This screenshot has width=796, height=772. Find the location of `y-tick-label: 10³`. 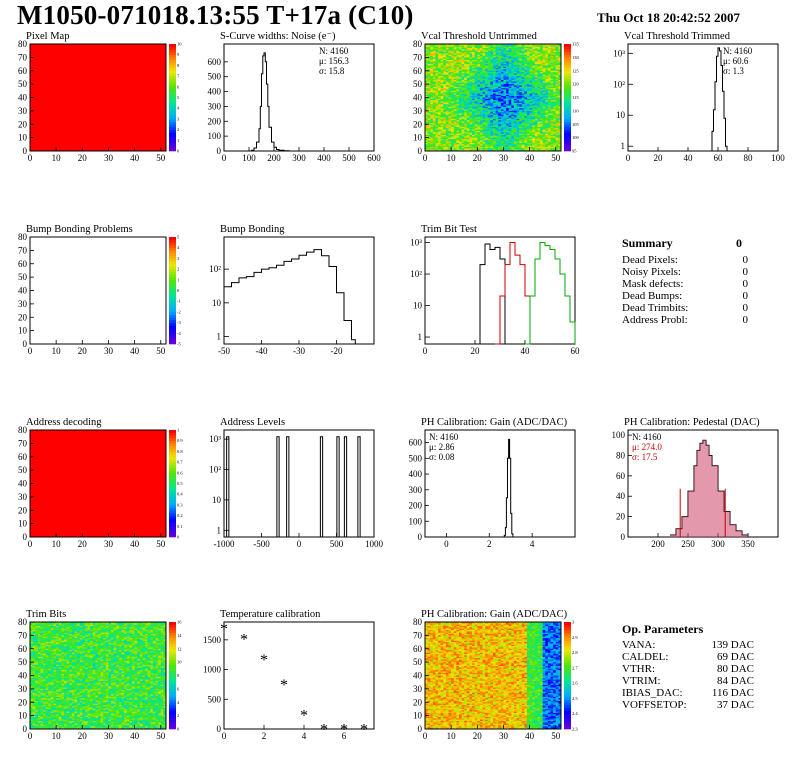

y-tick-label: 10³ is located at coordinates (215, 439).